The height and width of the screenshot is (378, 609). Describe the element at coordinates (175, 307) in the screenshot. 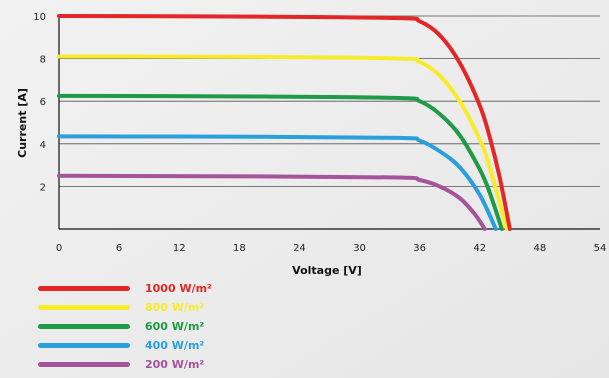

I see `legend-label: 800 W/m²` at that location.